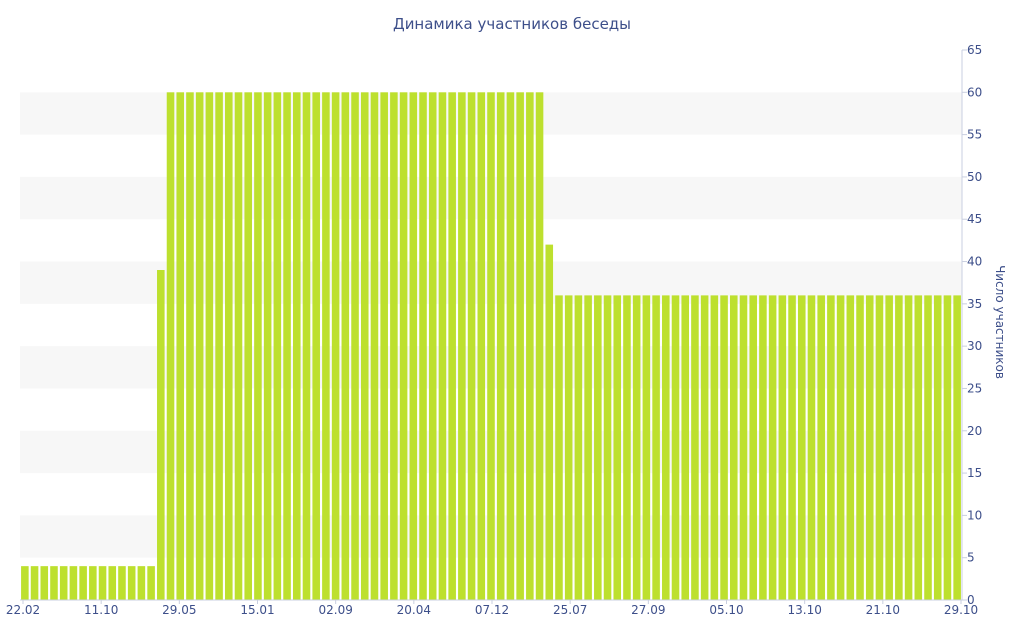  Describe the element at coordinates (974, 262) in the screenshot. I see `y-tick-label-8: 40` at that location.